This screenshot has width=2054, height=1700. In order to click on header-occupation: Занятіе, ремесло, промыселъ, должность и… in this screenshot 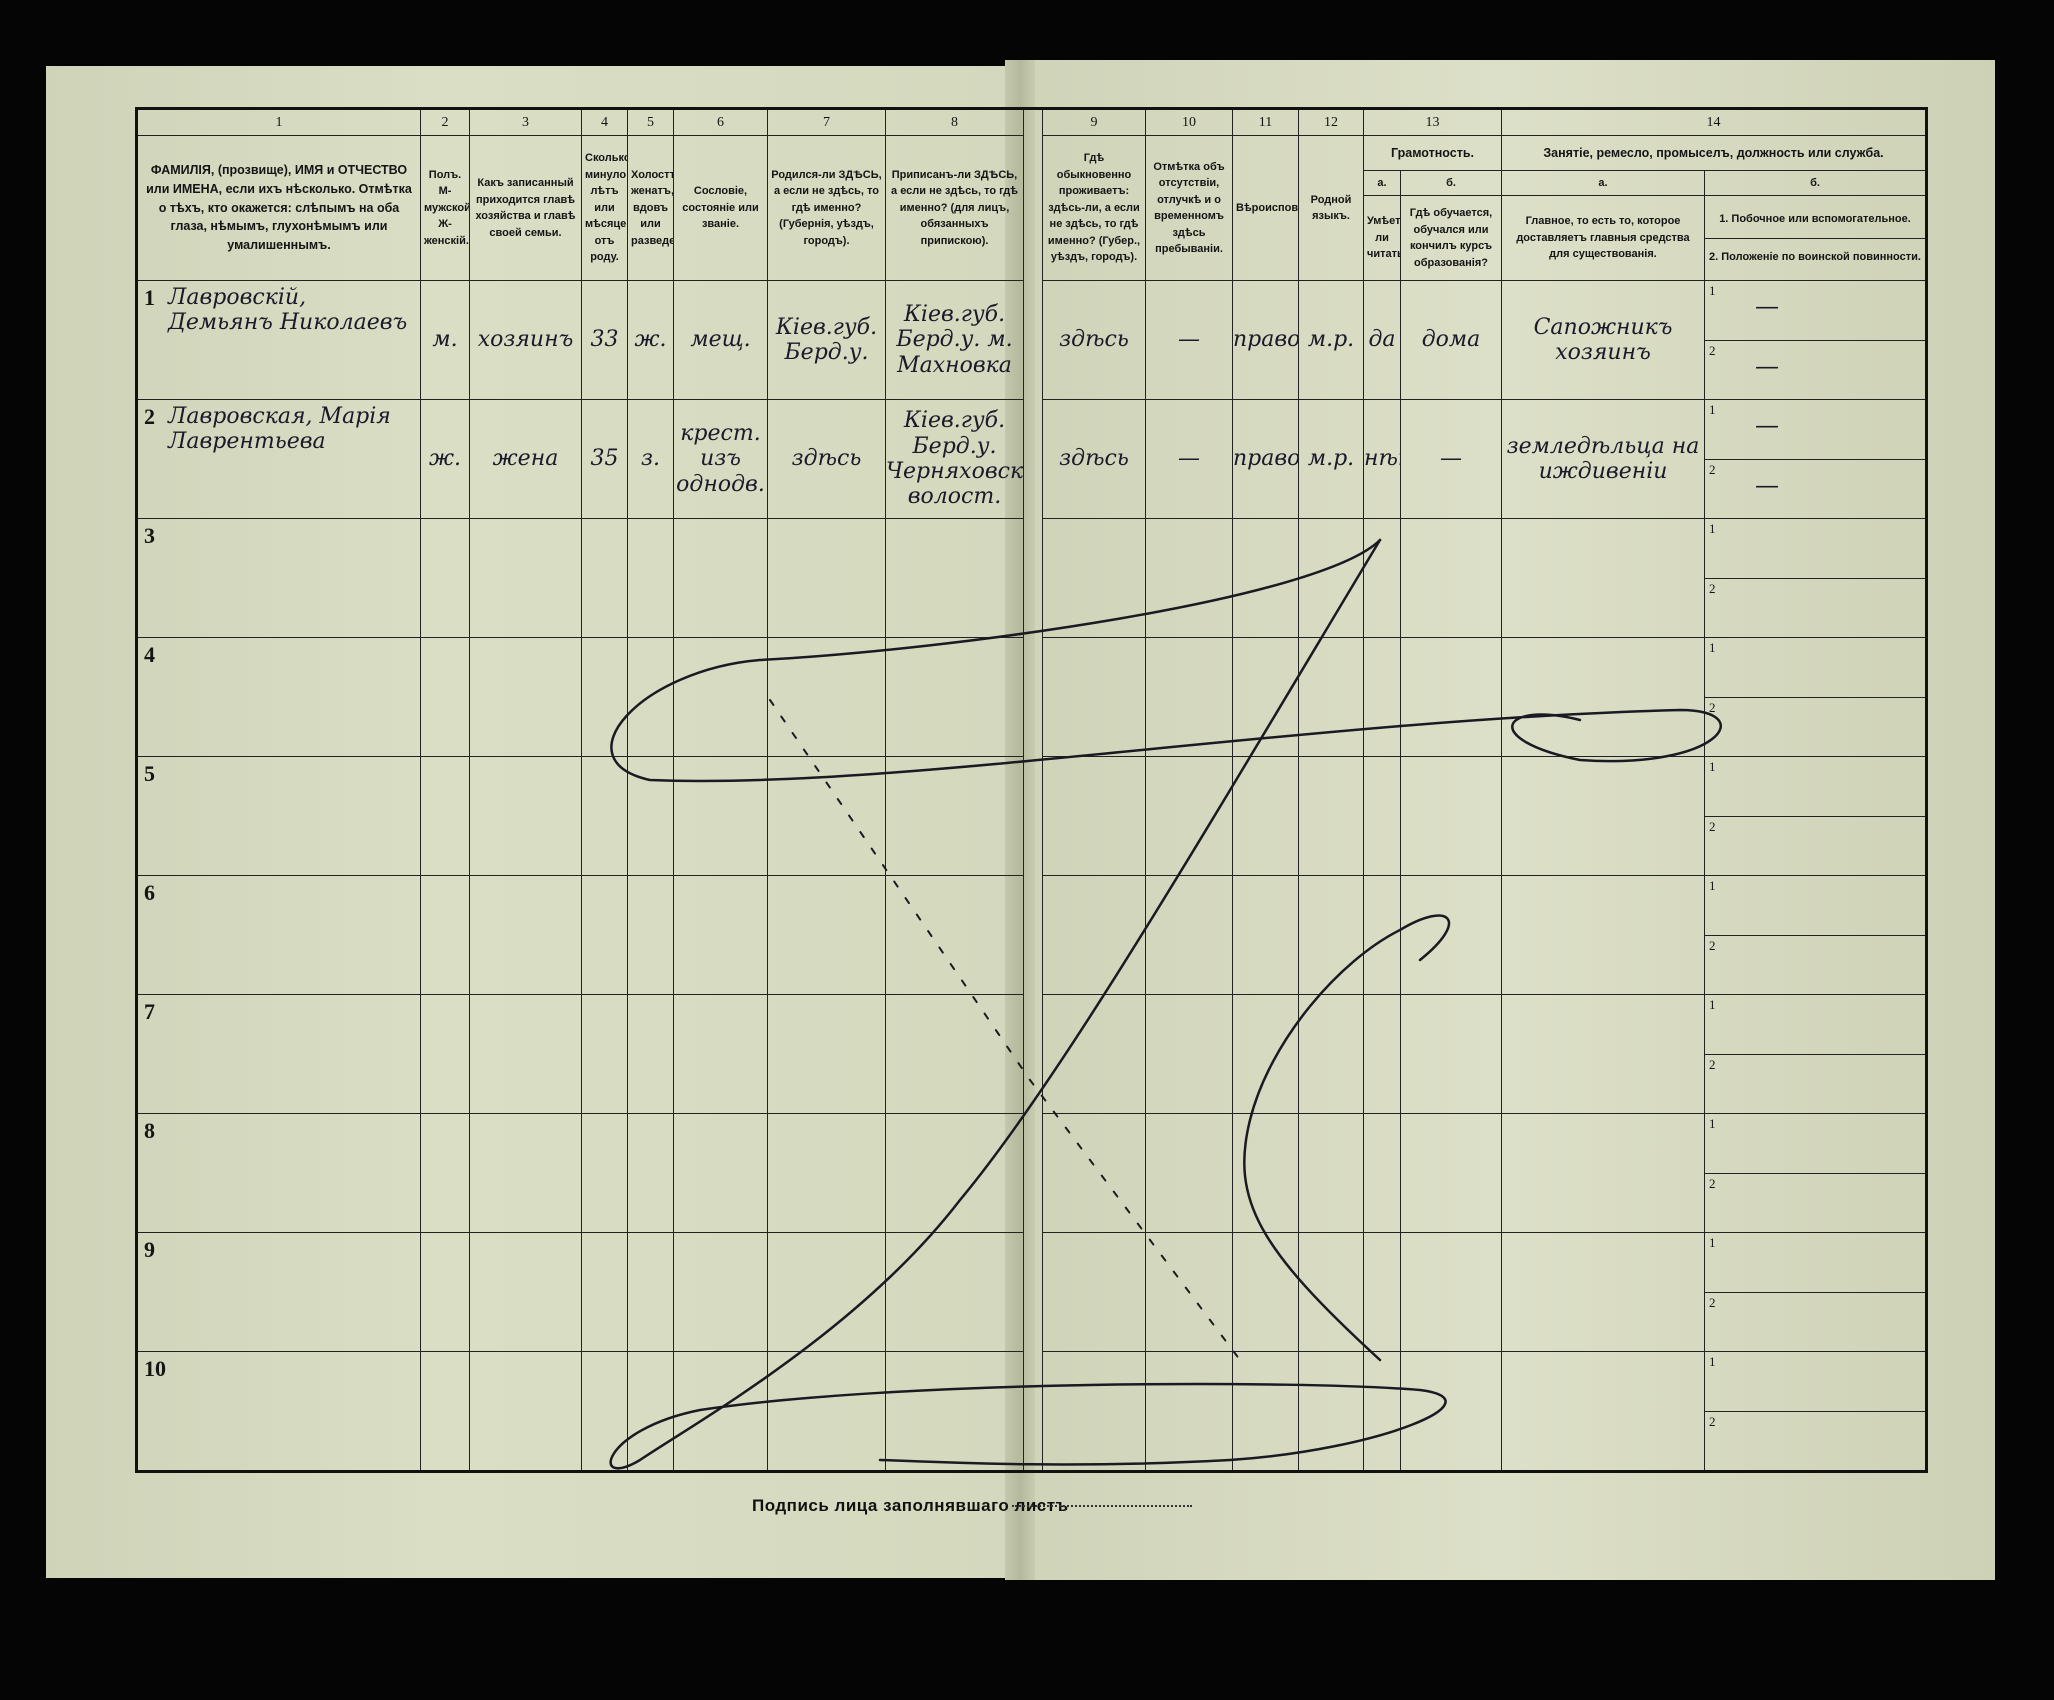, I will do `click(1714, 153)`.